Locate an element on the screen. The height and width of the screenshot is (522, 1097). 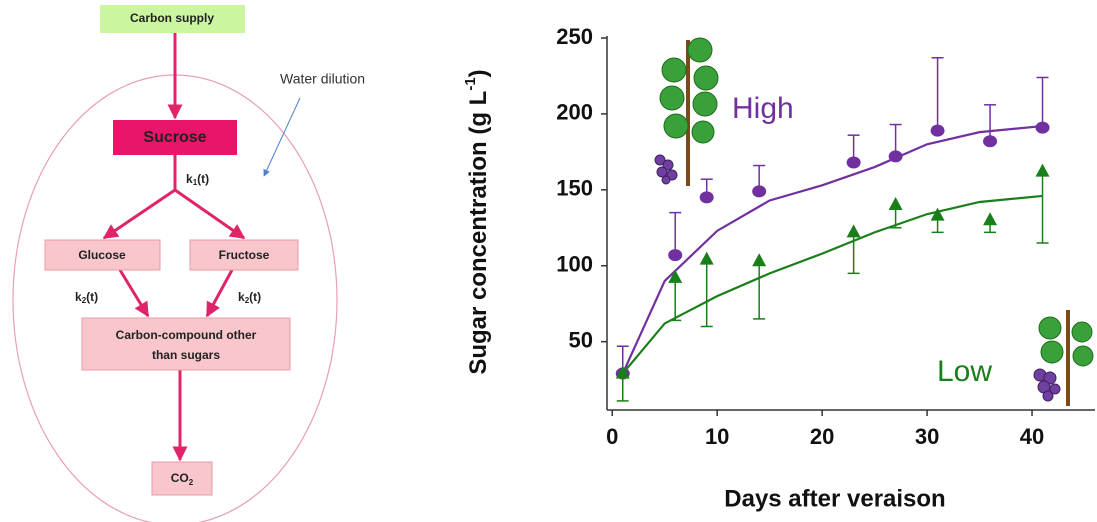
node-label: Fructose is located at coordinates (244, 255).